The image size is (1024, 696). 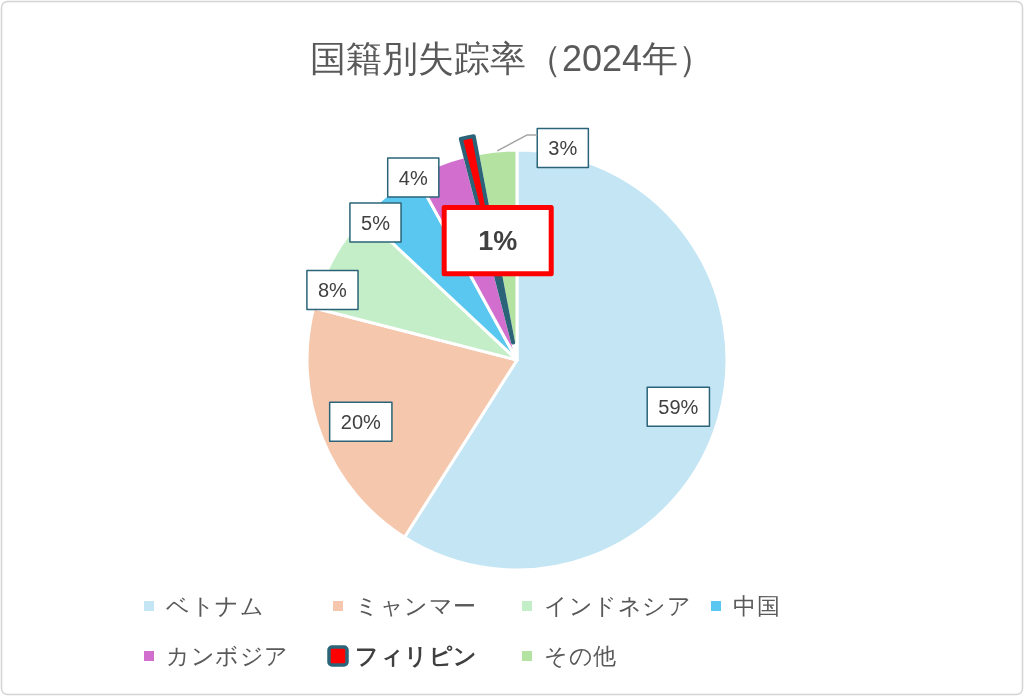 I want to click on title: 国籍別失踪率（2024年）, so click(x=512, y=58).